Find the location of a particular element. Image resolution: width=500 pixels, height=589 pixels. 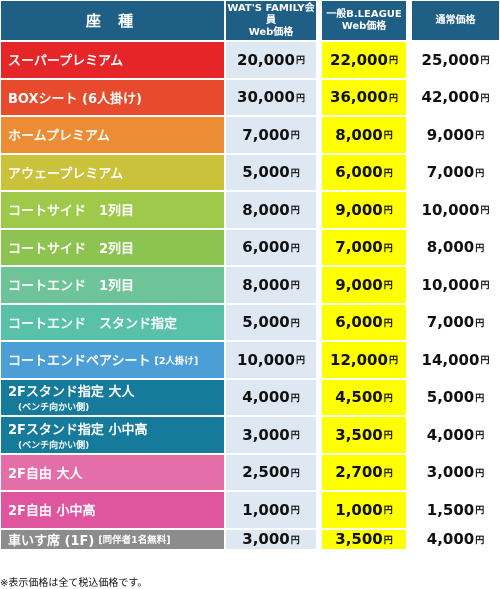

seat-name-line2: (ベンチ向かい側) is located at coordinates (54, 445).